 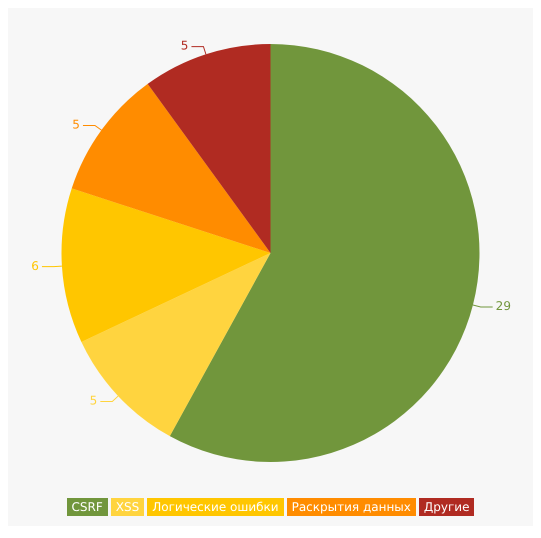 I want to click on legend-label: XSS, so click(x=130, y=507).